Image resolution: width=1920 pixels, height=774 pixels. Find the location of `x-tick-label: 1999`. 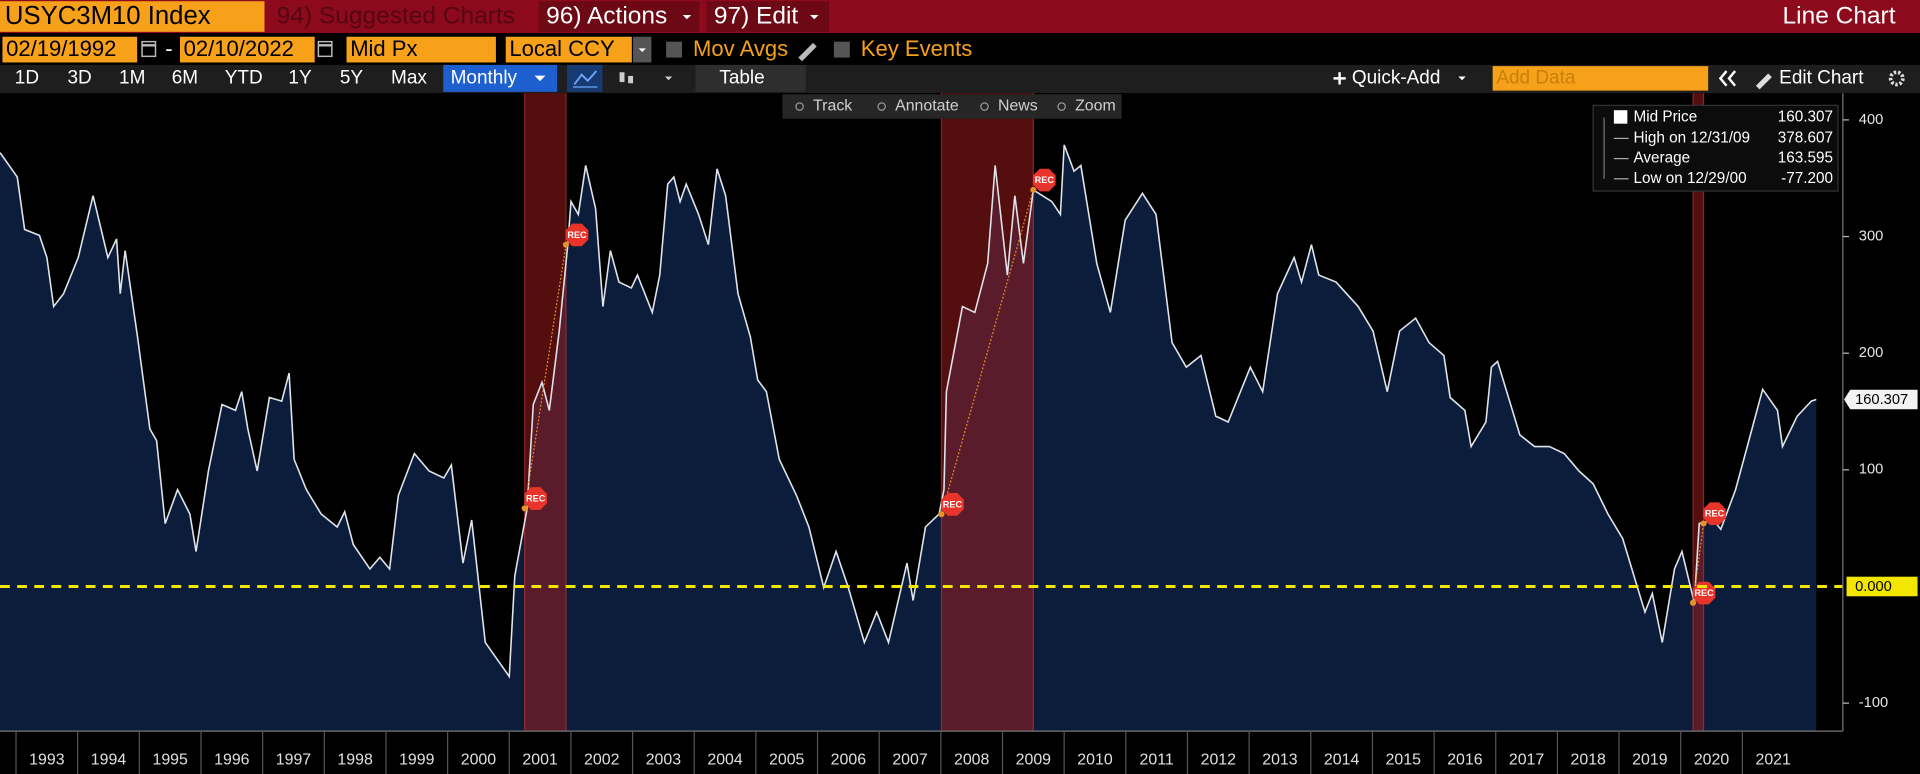

x-tick-label: 1999 is located at coordinates (417, 760).